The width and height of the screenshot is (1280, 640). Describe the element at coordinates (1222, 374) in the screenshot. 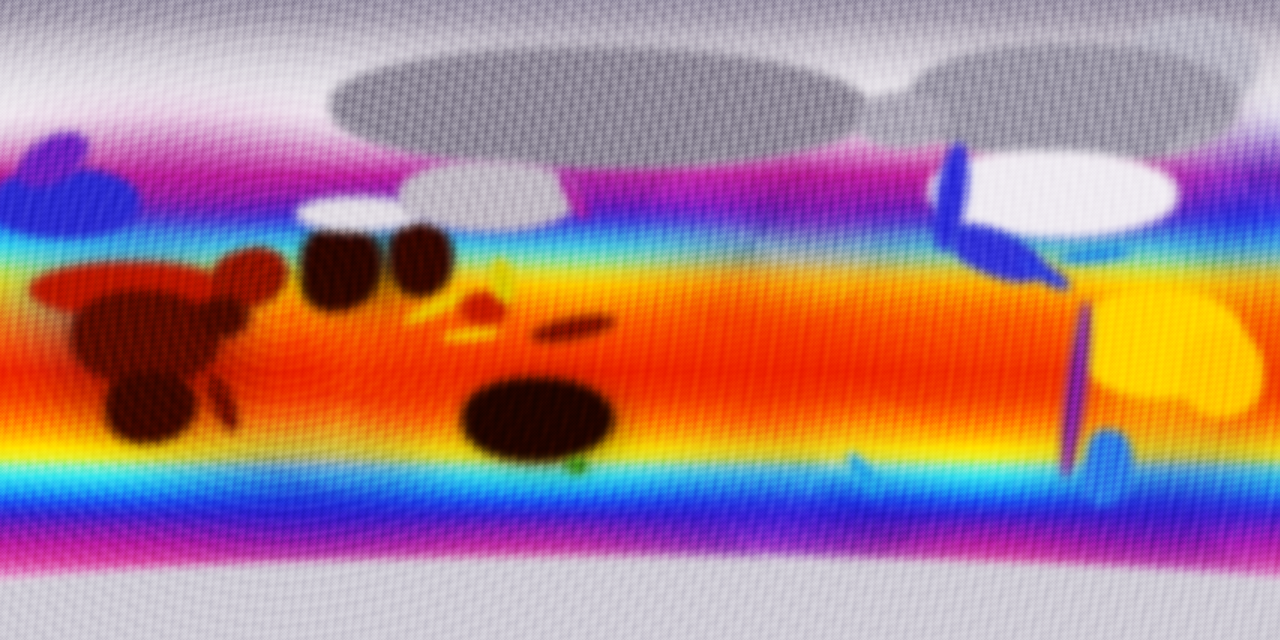

I see `land-brazil-east` at that location.